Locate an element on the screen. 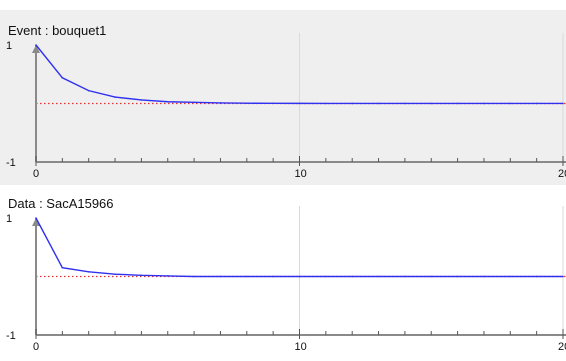 This screenshot has height=361, width=566. chart-title: Data : SacA15966 is located at coordinates (61, 203).